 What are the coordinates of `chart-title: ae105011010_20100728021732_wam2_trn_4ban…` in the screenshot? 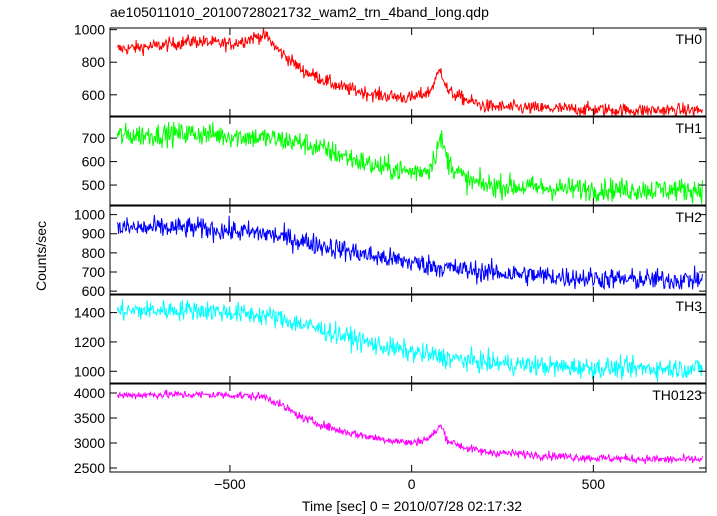 It's located at (299, 12).